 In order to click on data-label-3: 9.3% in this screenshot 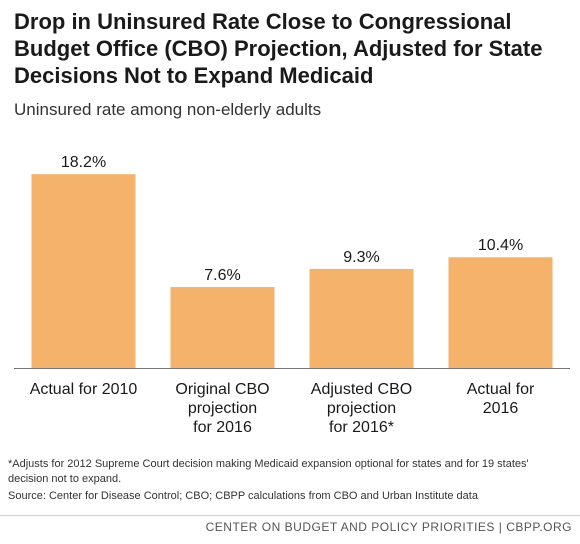, I will do `click(361, 257)`.